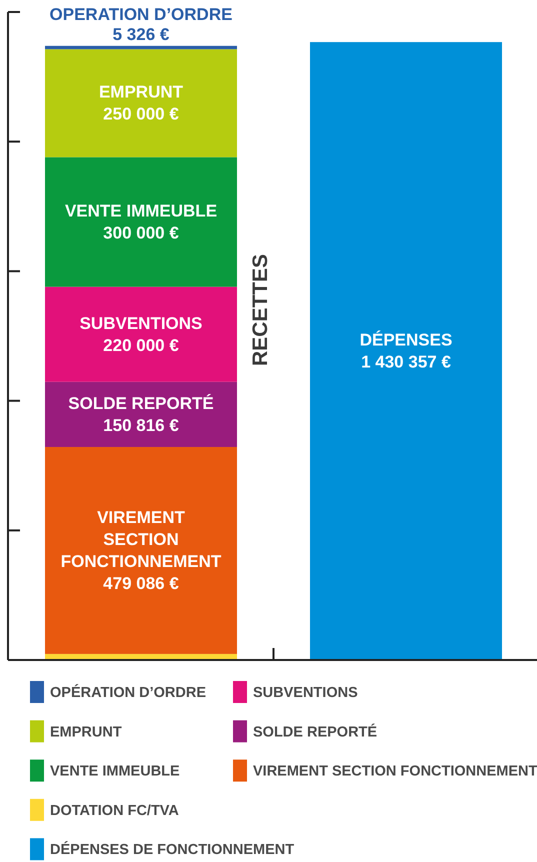  I want to click on data-label: EMPRUNT 250 000 €, so click(141, 103).